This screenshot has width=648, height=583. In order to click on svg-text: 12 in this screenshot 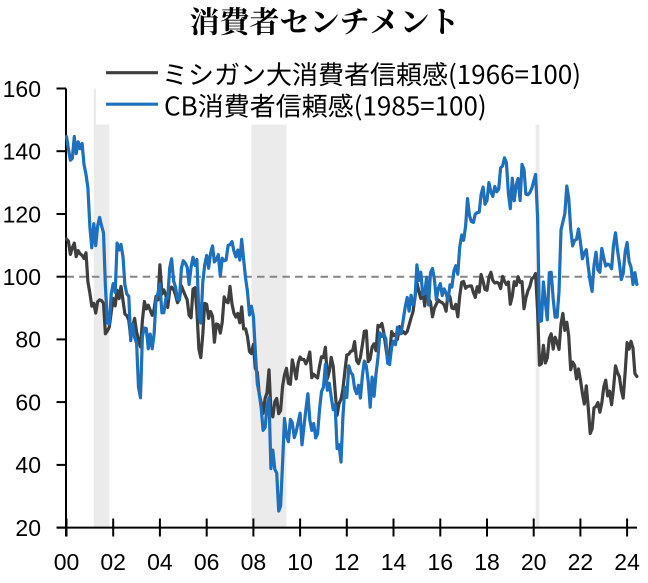, I will do `click(347, 562)`.